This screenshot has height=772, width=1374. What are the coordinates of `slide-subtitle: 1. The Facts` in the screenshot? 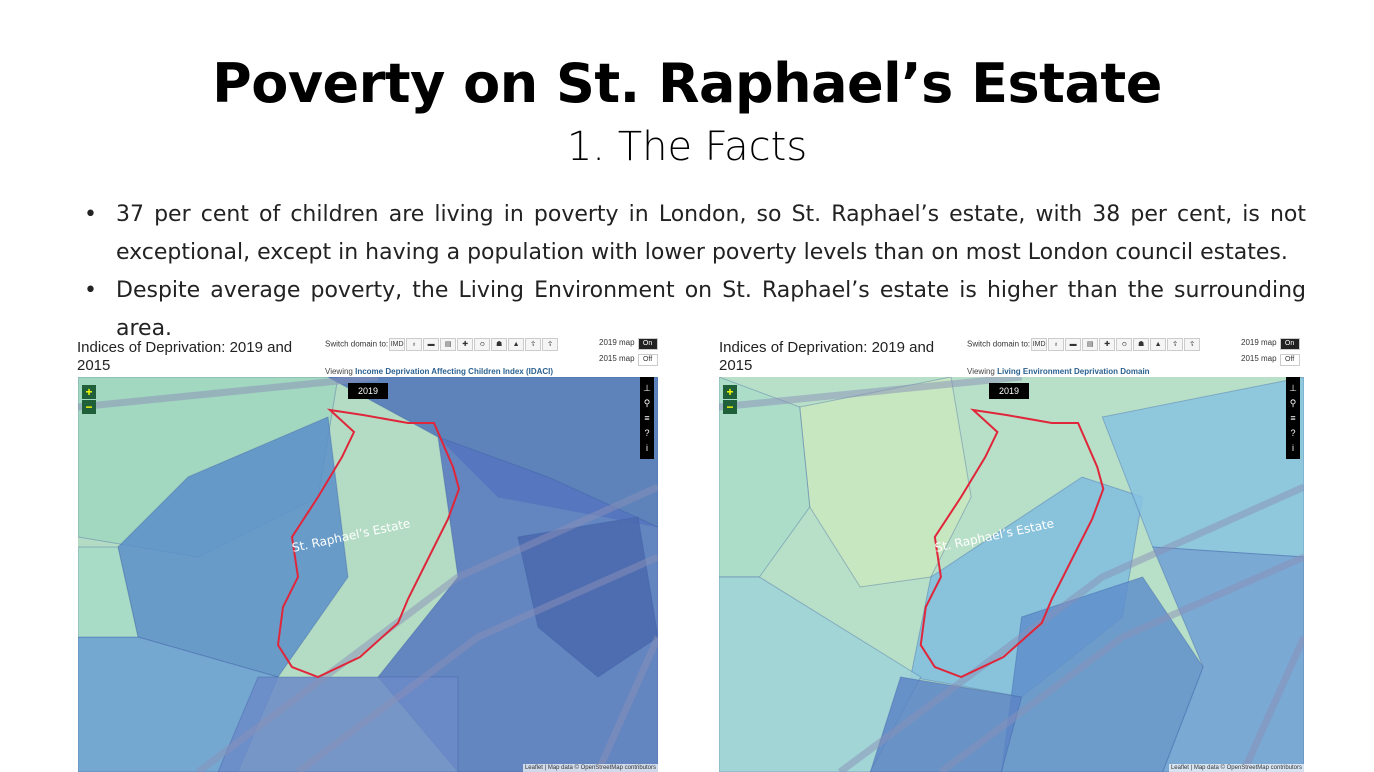 It's located at (687, 147).